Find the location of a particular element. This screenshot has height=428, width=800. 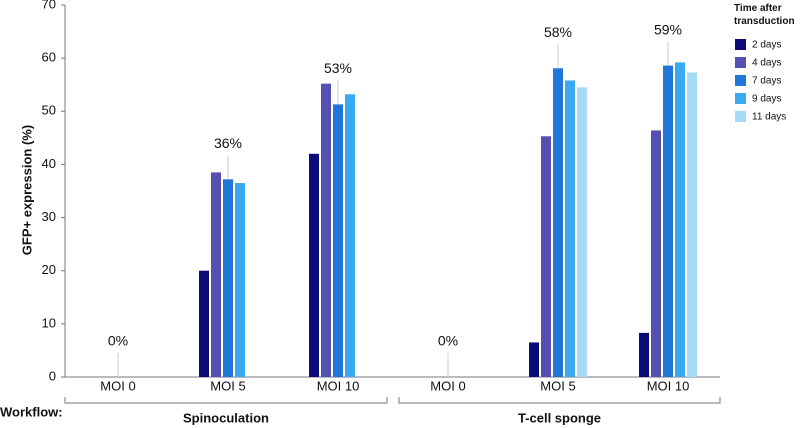

legend-label: 2 days is located at coordinates (766, 45).